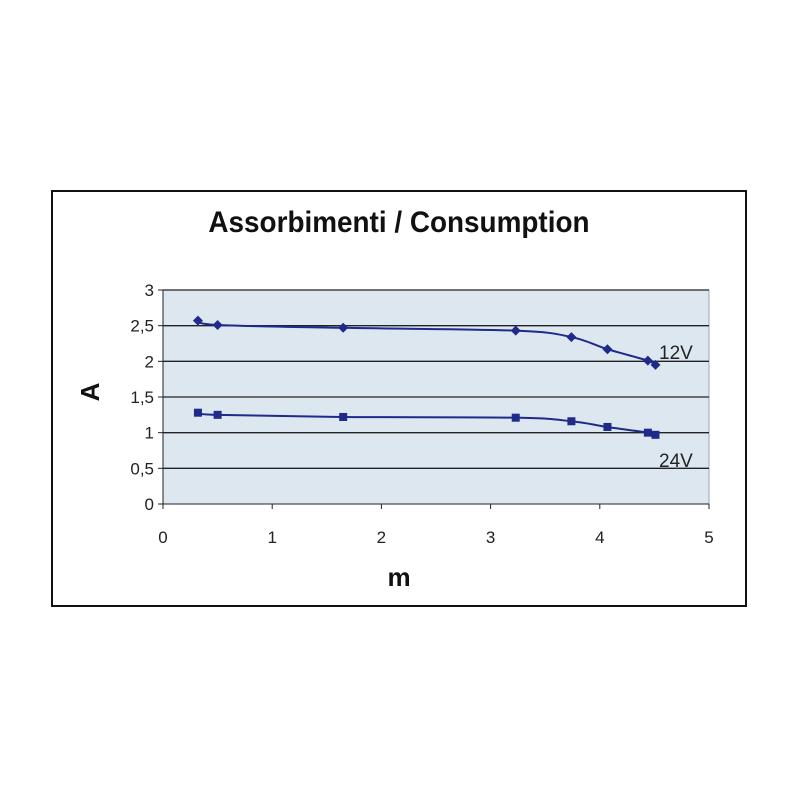 The width and height of the screenshot is (800, 800). What do you see at coordinates (676, 353) in the screenshot?
I see `series-label-12V: 12V` at bounding box center [676, 353].